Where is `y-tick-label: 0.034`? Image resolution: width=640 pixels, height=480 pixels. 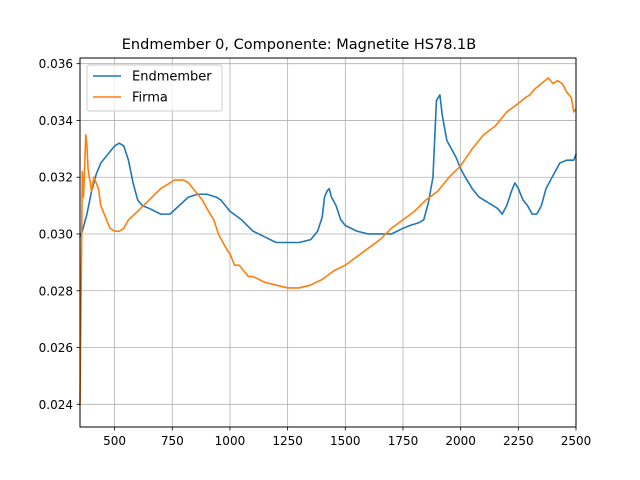 y-tick-label: 0.034 is located at coordinates (56, 121).